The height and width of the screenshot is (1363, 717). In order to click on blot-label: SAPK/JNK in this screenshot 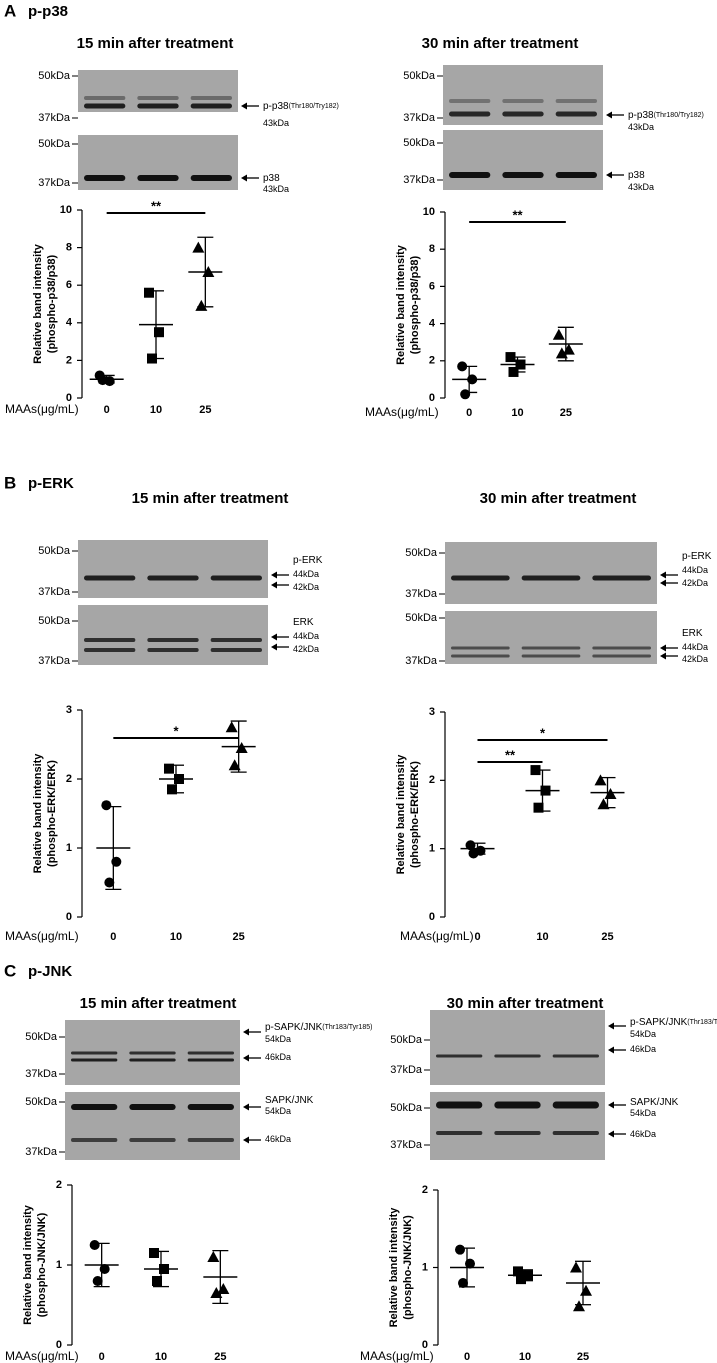, I will do `click(654, 1102)`.